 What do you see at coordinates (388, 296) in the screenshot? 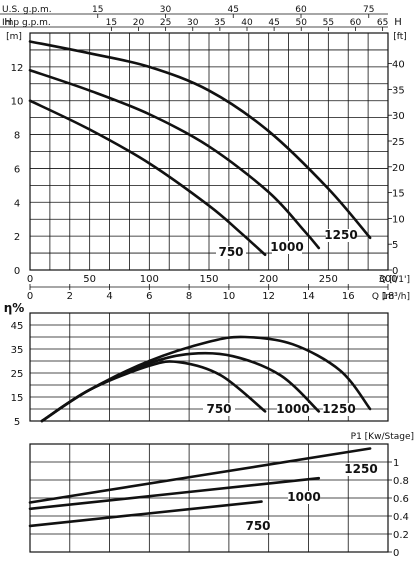
I see `q-m3h-tick: 18` at bounding box center [388, 296].